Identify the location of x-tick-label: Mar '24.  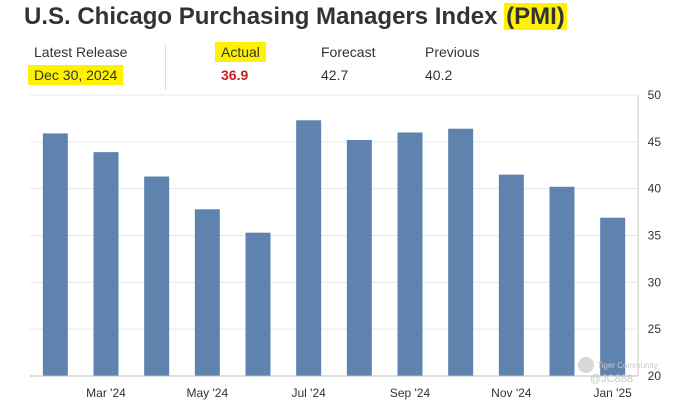
(106, 393).